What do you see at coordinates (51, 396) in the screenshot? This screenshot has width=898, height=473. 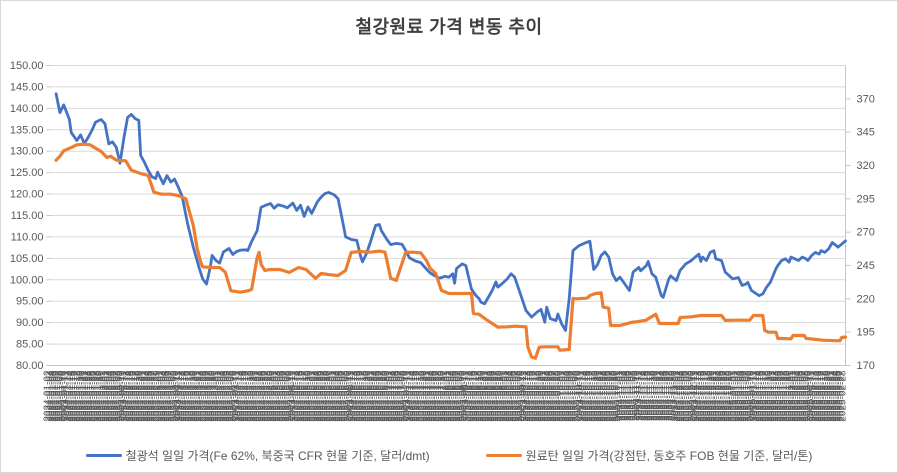 I see `x-axis-date-label: 2024-01-04` at bounding box center [51, 396].